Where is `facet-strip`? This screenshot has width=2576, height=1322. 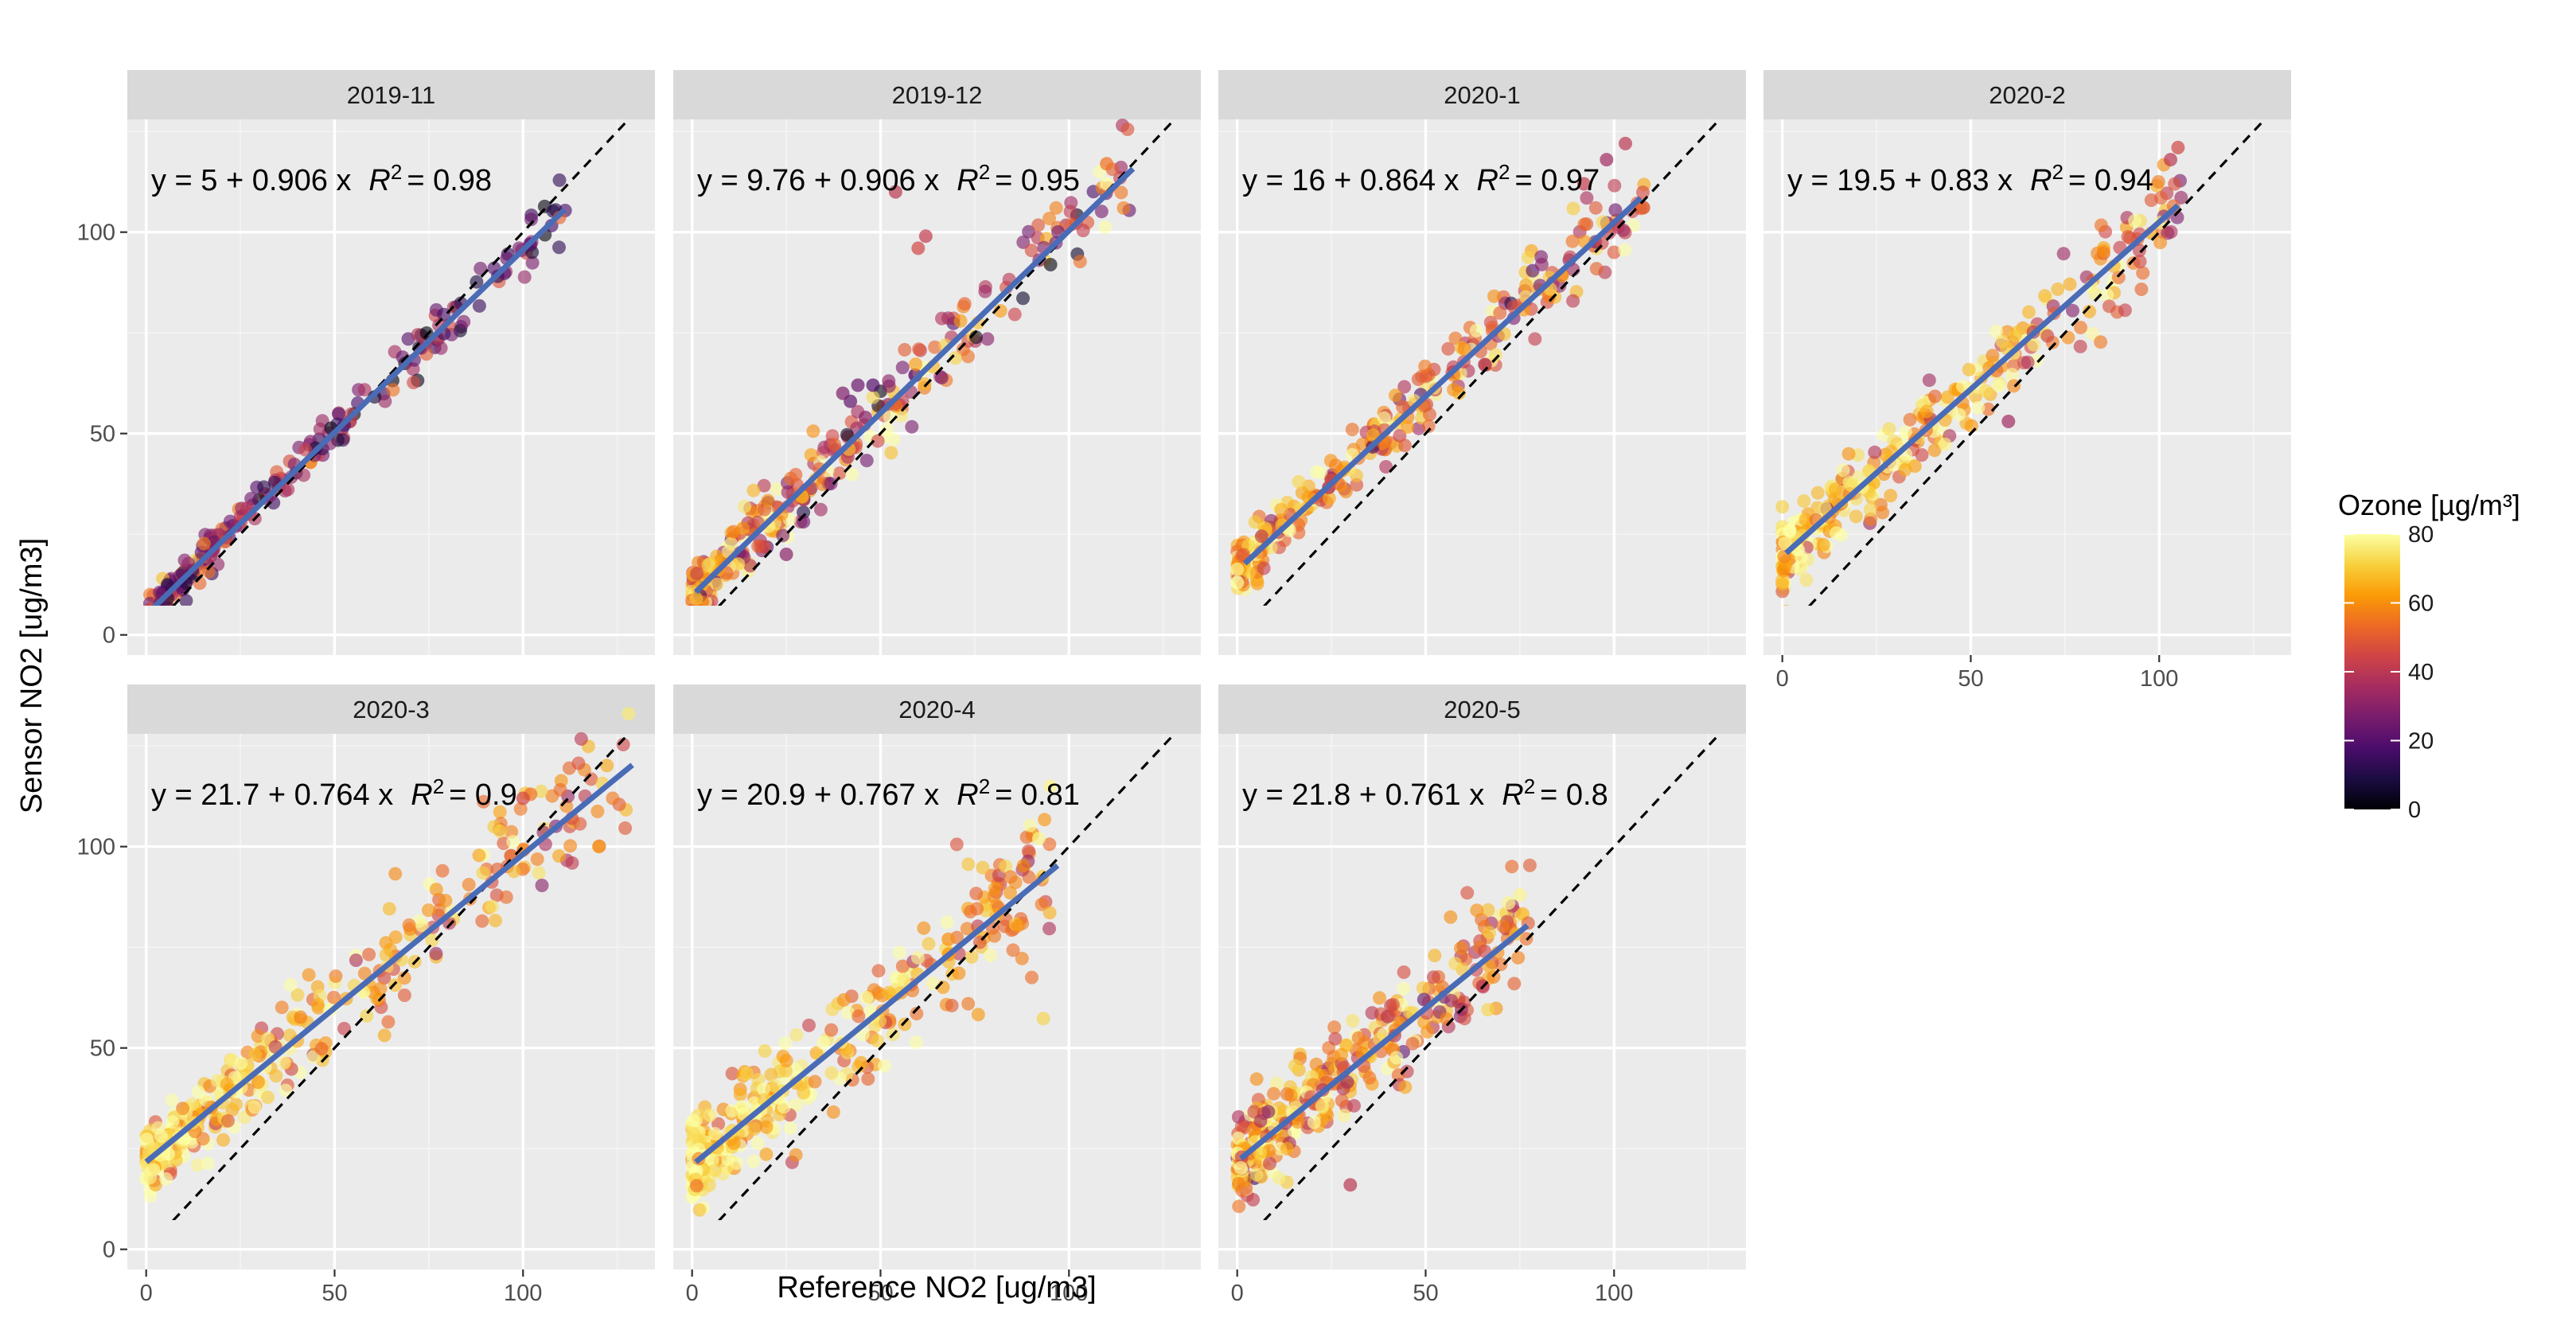 facet-strip is located at coordinates (1482, 94).